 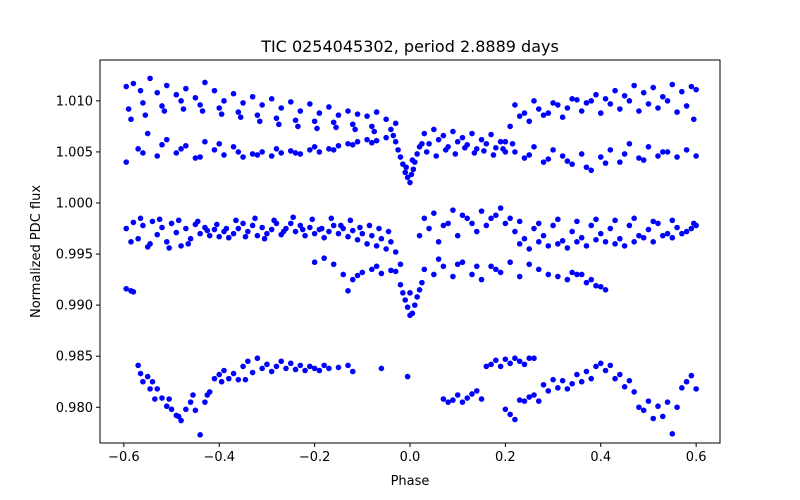 I want to click on y-tick-label: 0.990, so click(x=74, y=306).